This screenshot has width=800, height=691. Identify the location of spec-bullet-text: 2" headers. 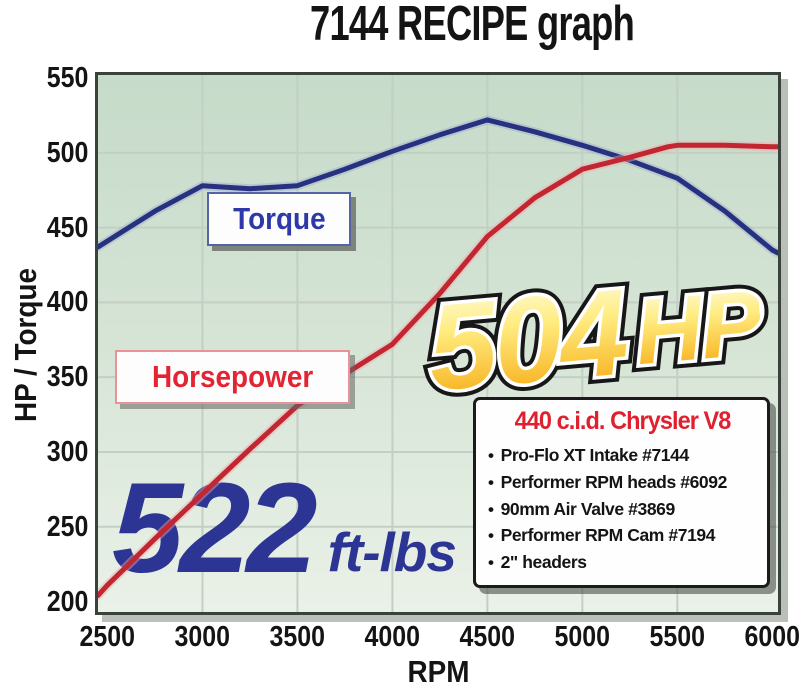
(543, 562).